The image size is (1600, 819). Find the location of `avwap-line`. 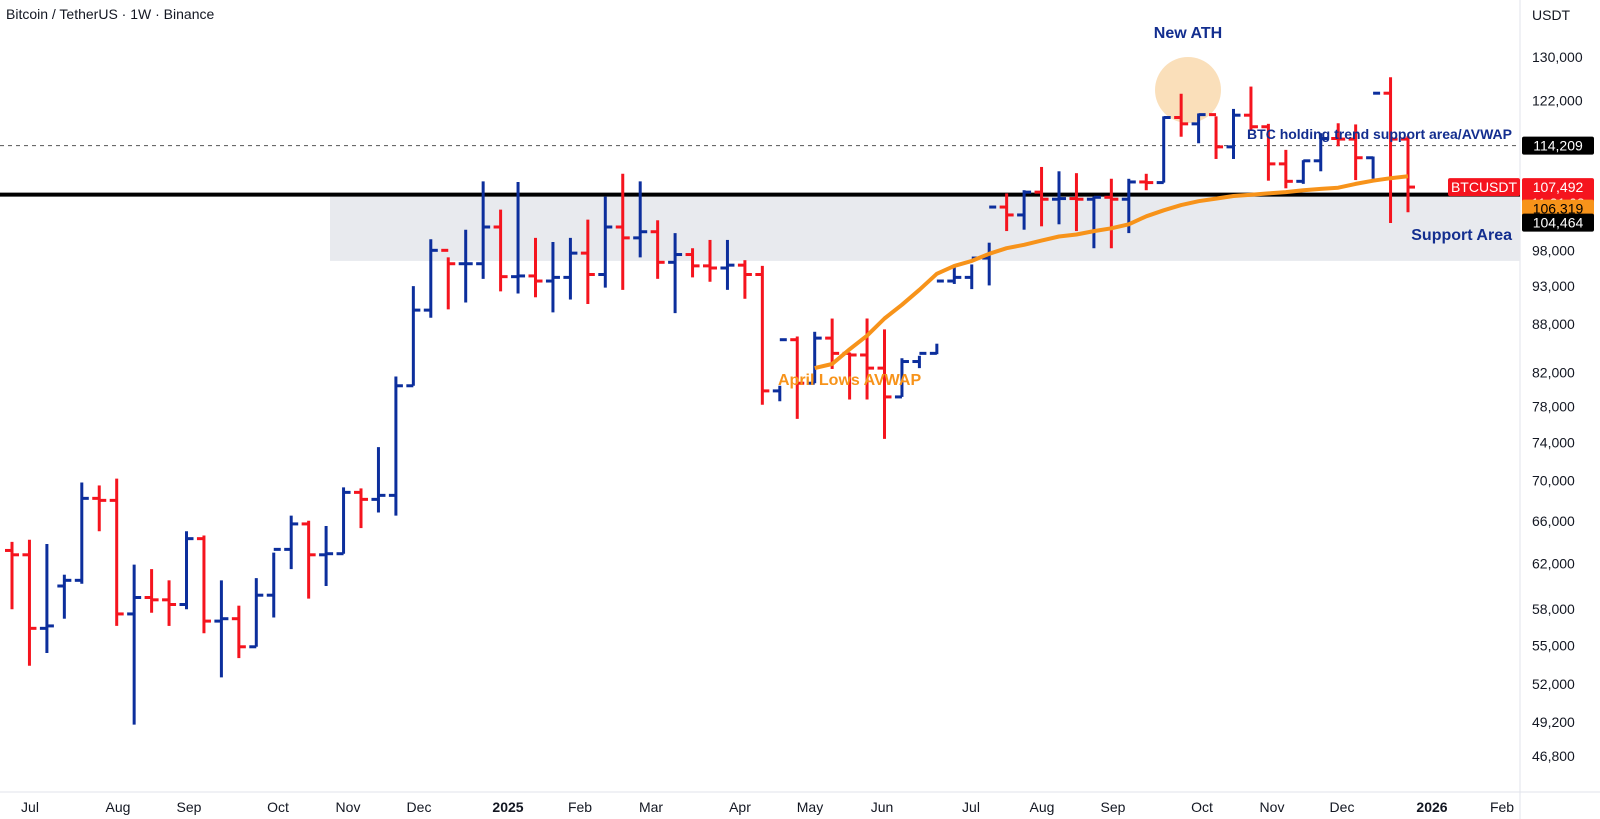

avwap-line is located at coordinates (1111, 272).